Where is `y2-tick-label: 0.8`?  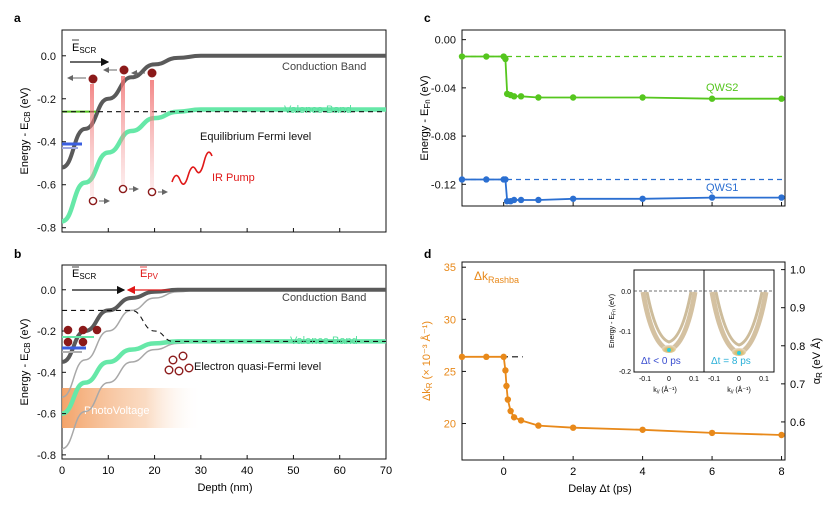 y2-tick-label: 0.8 is located at coordinates (797, 347).